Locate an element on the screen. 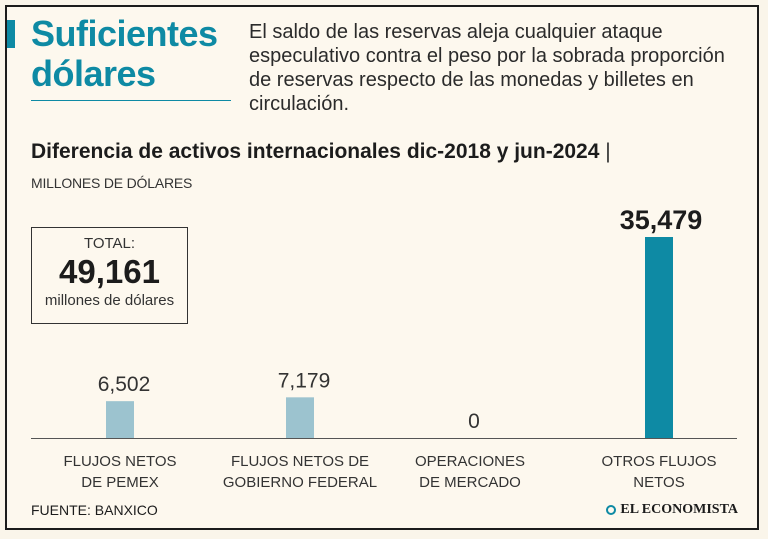  source-note: FUENTE: BANXICO is located at coordinates (94, 510).